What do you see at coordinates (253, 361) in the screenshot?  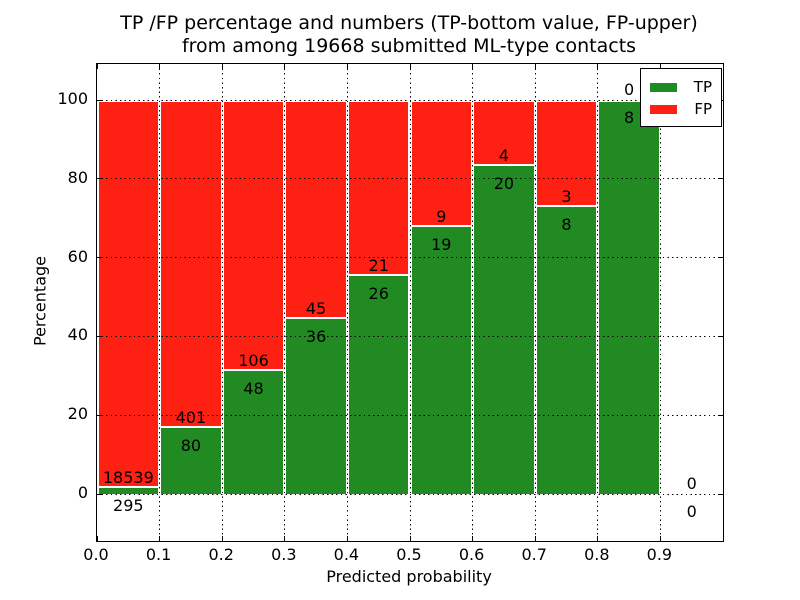 I see `fp-count-label: 106` at bounding box center [253, 361].